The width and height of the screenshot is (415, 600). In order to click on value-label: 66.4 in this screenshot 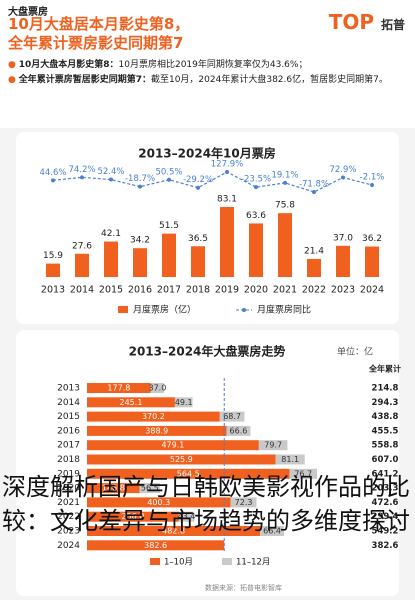, I will do `click(272, 531)`.